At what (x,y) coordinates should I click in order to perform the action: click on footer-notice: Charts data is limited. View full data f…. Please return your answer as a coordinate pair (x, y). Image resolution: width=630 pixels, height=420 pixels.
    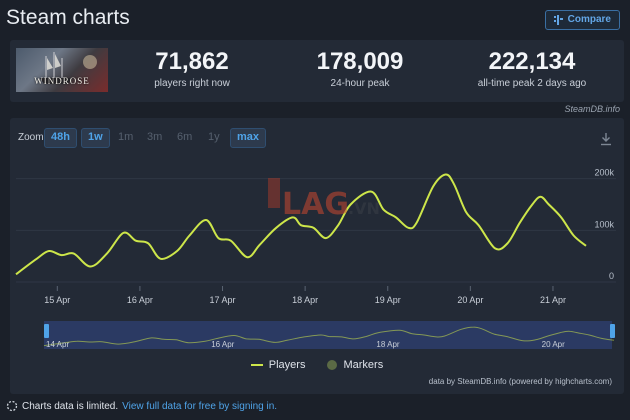
    Looking at the image, I should click on (141, 406).